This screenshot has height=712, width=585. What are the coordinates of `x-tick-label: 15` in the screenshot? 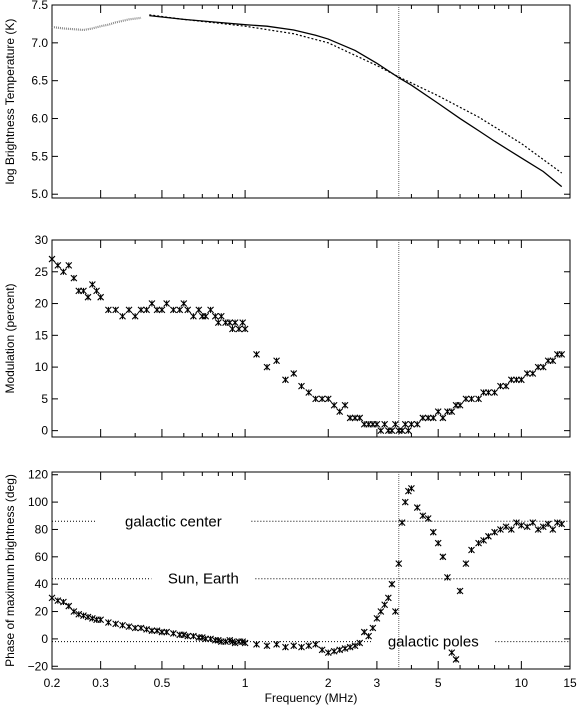 It's located at (570, 683).